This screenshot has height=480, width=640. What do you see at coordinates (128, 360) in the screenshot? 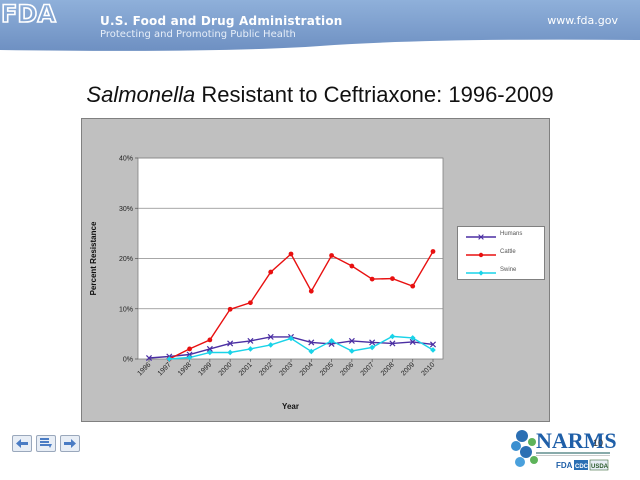
I see `y-tick-label: 0%` at bounding box center [128, 360].